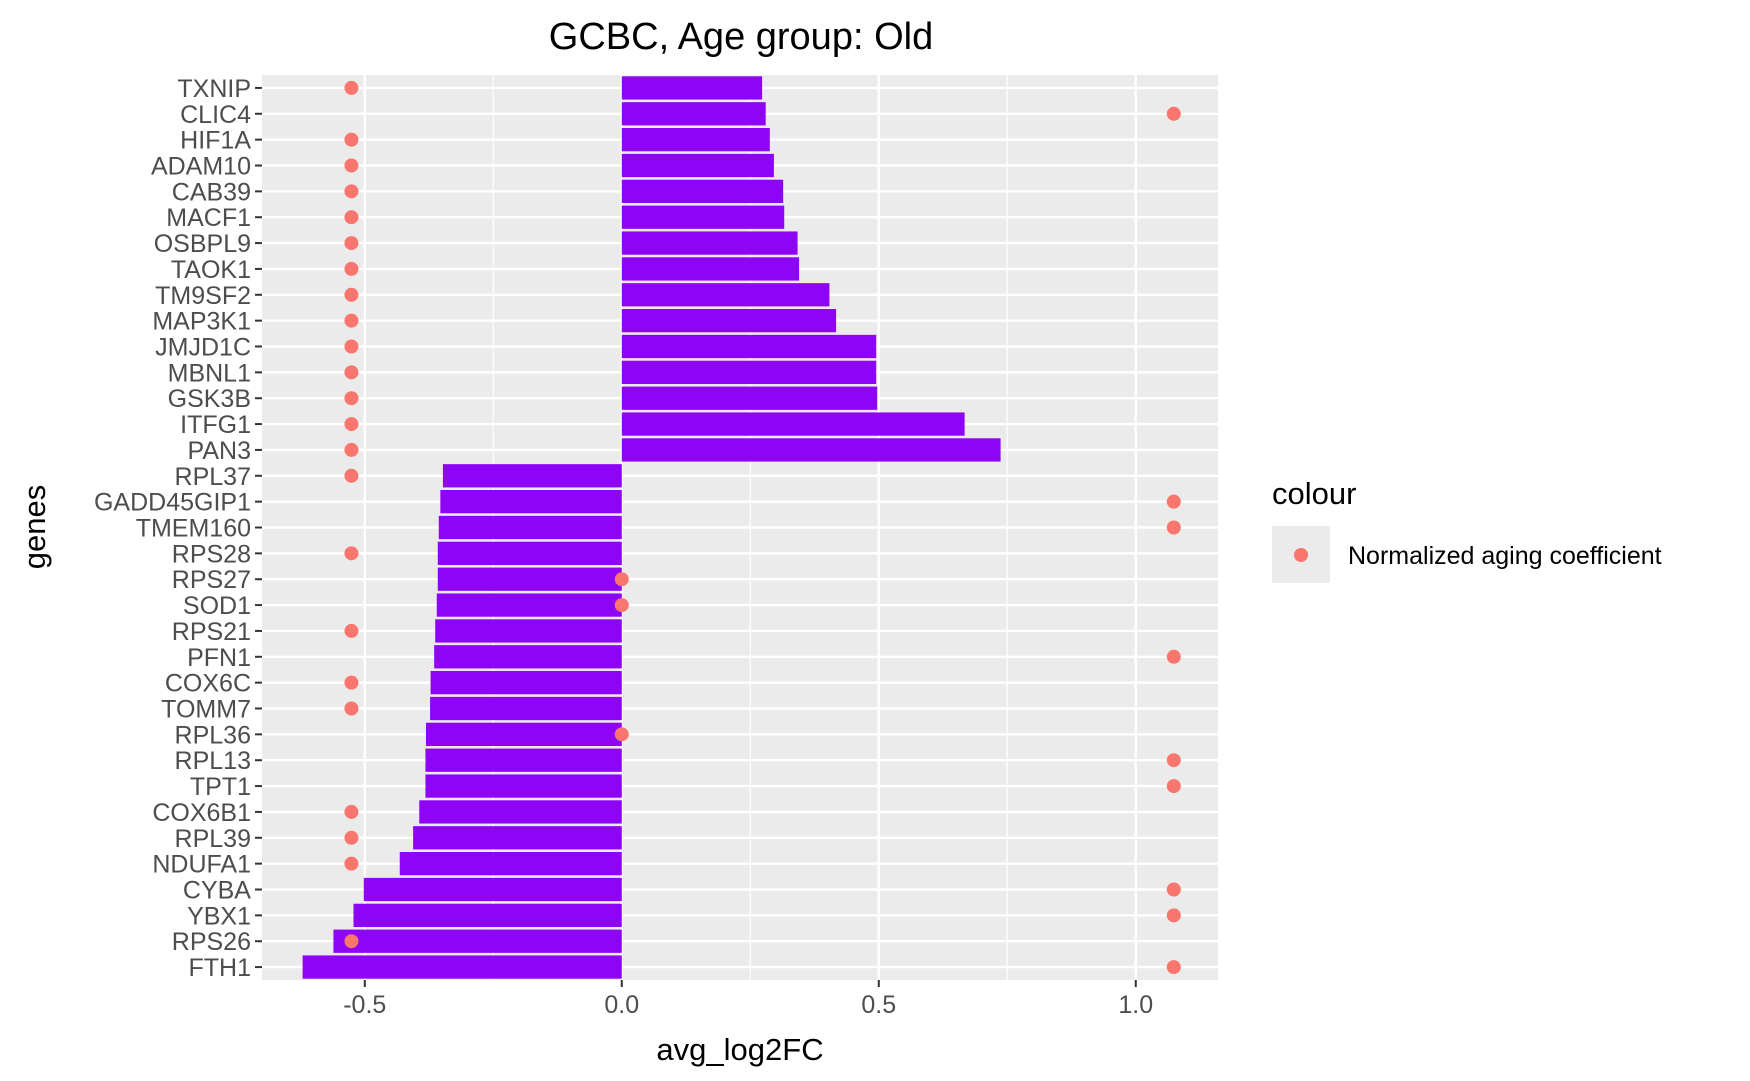 This screenshot has height=1081, width=1750. What do you see at coordinates (1314, 493) in the screenshot?
I see `legend-title: colour` at bounding box center [1314, 493].